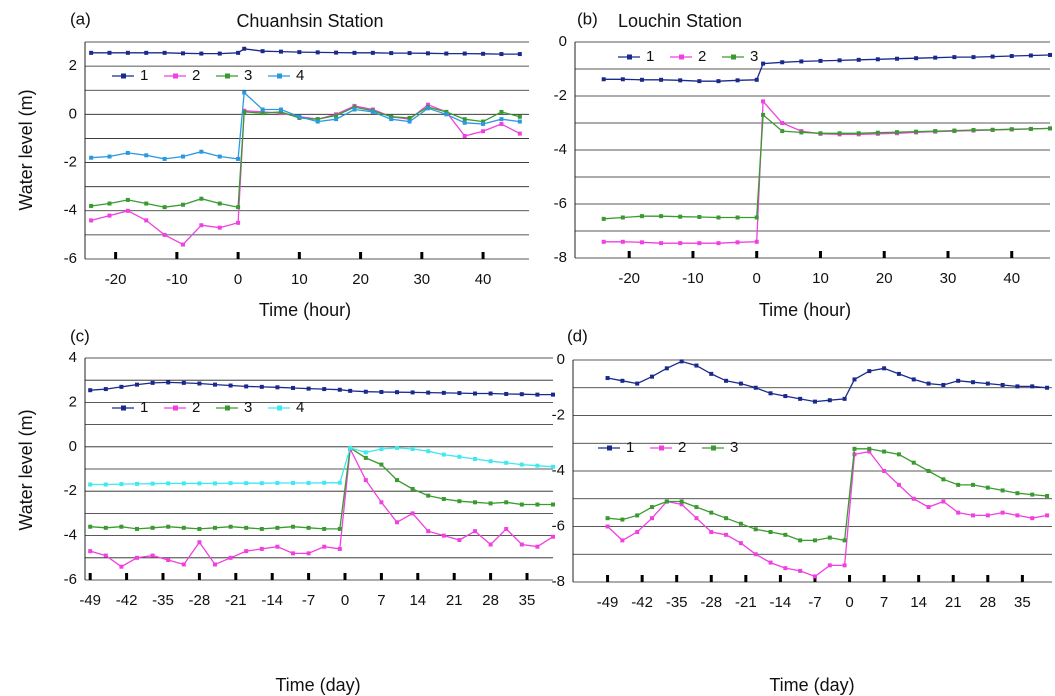  What do you see at coordinates (953, 602) in the screenshot?
I see `x-tick-label: 21` at bounding box center [953, 602].